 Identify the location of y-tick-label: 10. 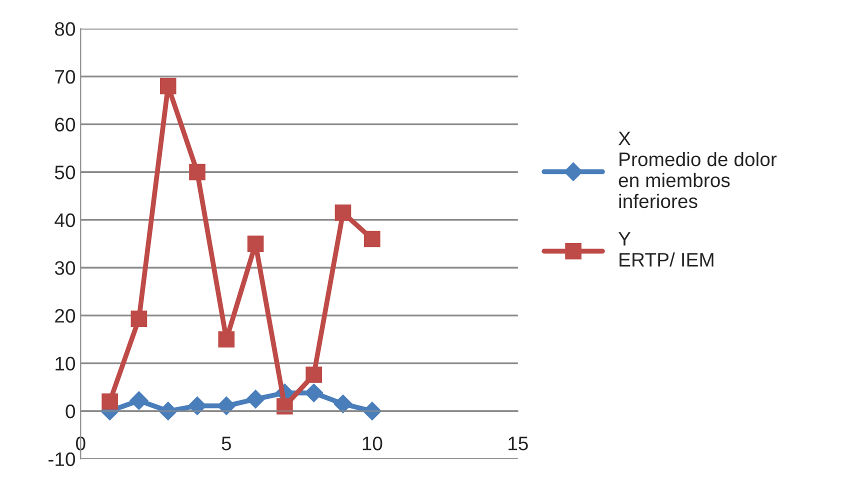
(66, 363).